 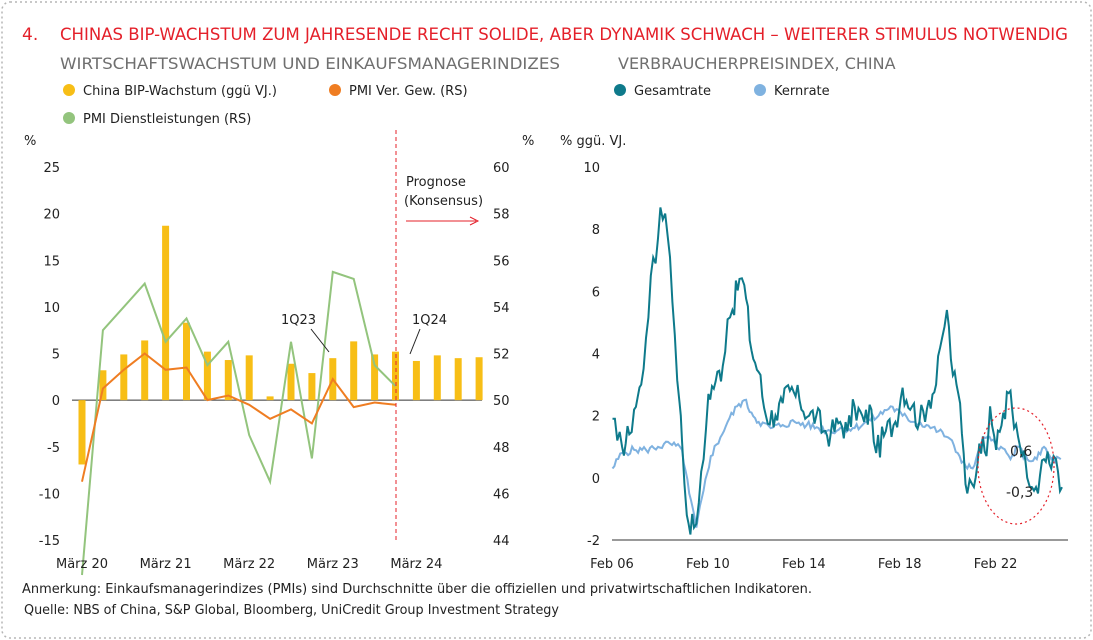 What do you see at coordinates (593, 141) in the screenshot?
I see `cpi-y-label: % ggü. VJ.` at bounding box center [593, 141].